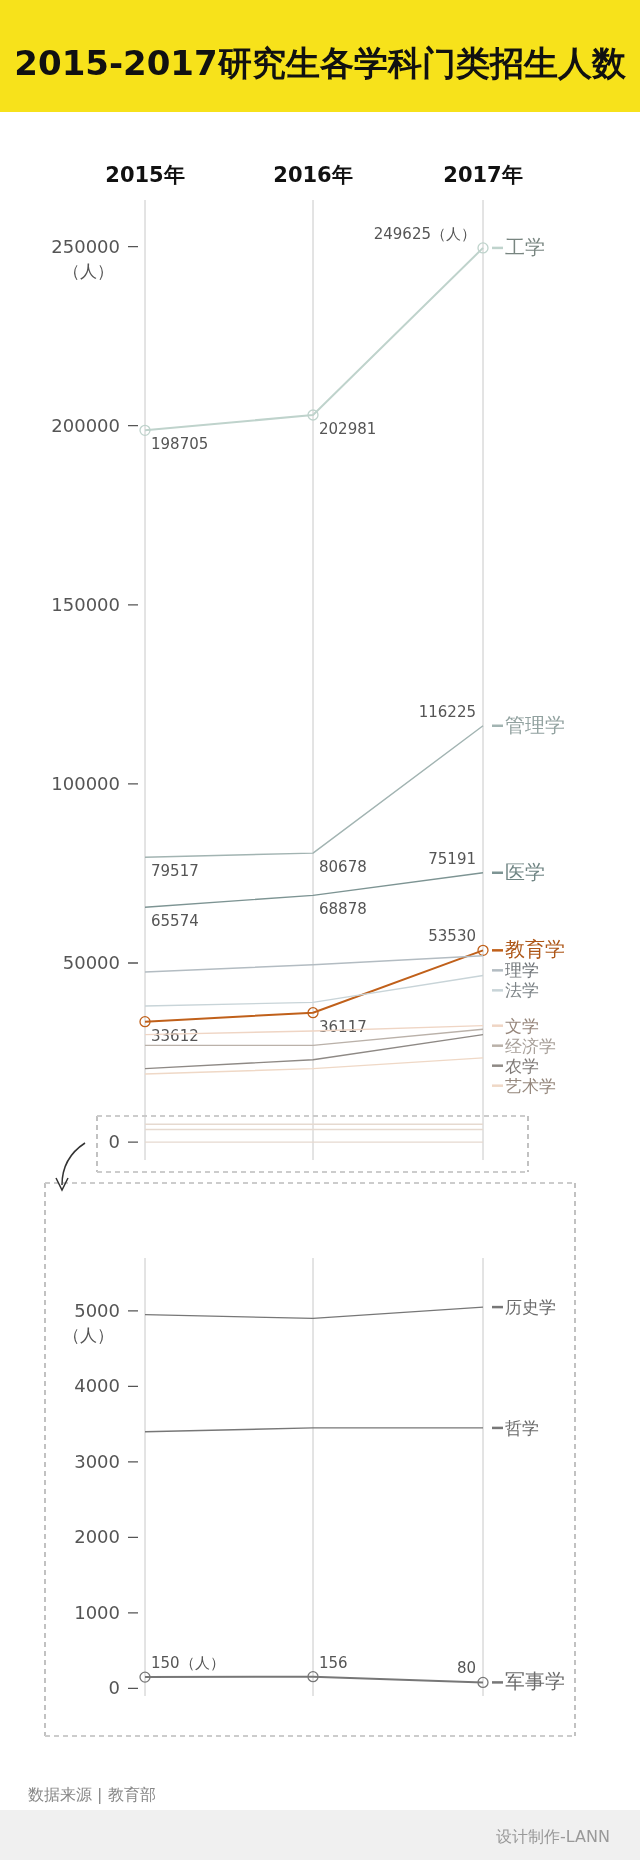 This screenshot has width=640, height=1860. I want to click on legend-label: 哲学, so click(522, 1427).